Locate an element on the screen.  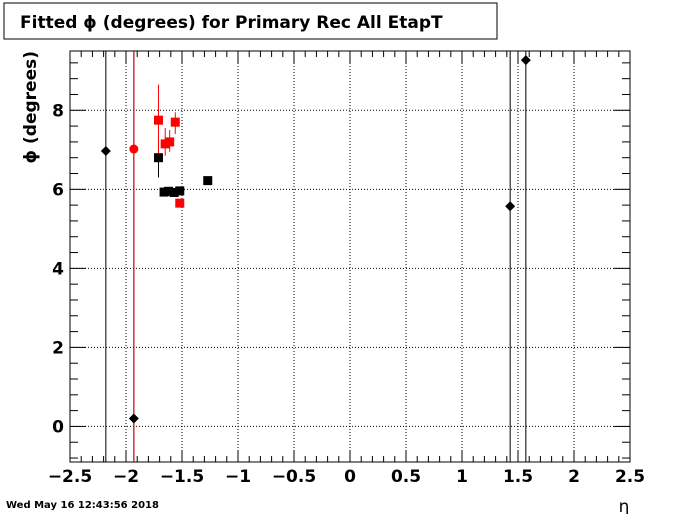
footer-timestamp: Wed May 16 12:43:56 2018 is located at coordinates (82, 505).